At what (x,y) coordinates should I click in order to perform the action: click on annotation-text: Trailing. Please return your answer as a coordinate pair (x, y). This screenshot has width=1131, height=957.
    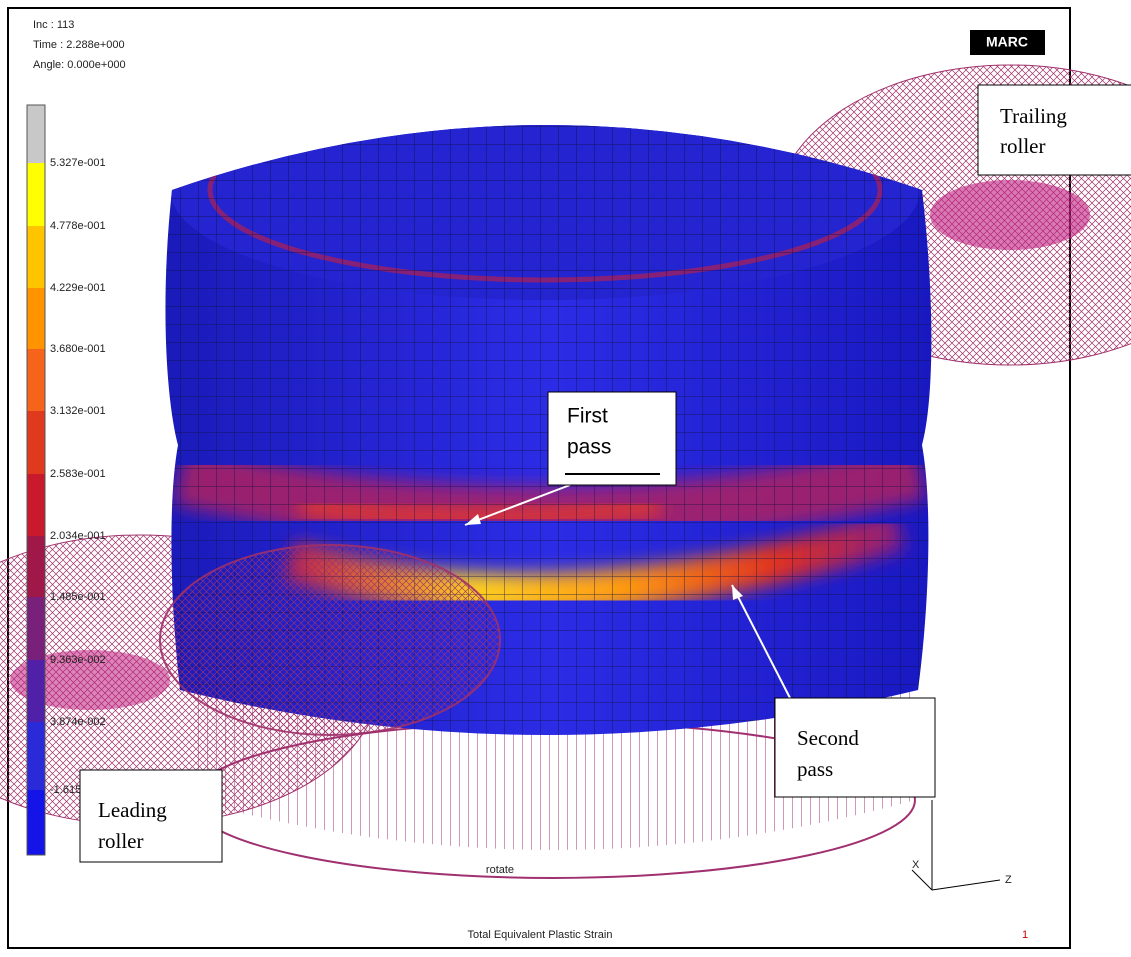
    Looking at the image, I should click on (1033, 116).